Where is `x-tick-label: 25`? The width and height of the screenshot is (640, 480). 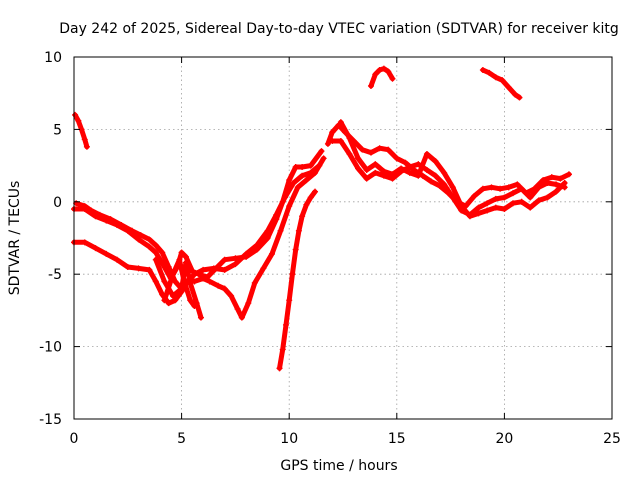 x-tick-label: 25 is located at coordinates (612, 439).